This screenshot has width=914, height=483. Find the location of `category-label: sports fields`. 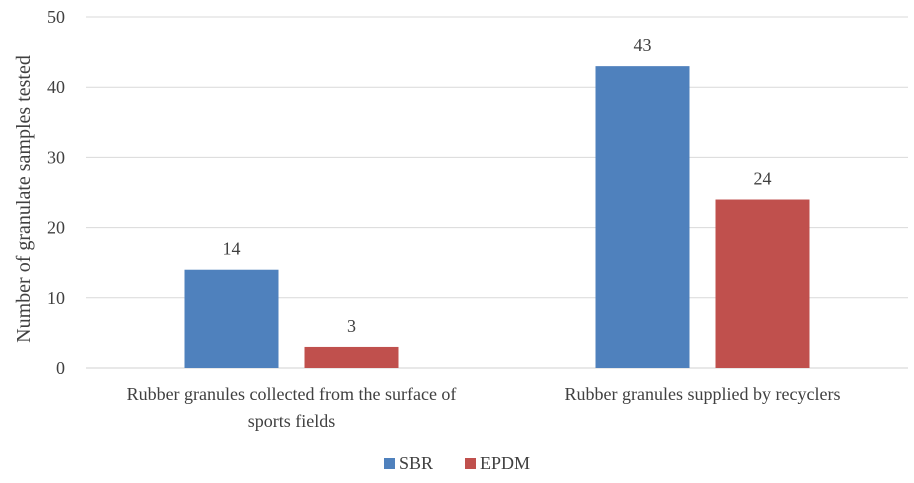

category-label: sports fields is located at coordinates (292, 421).